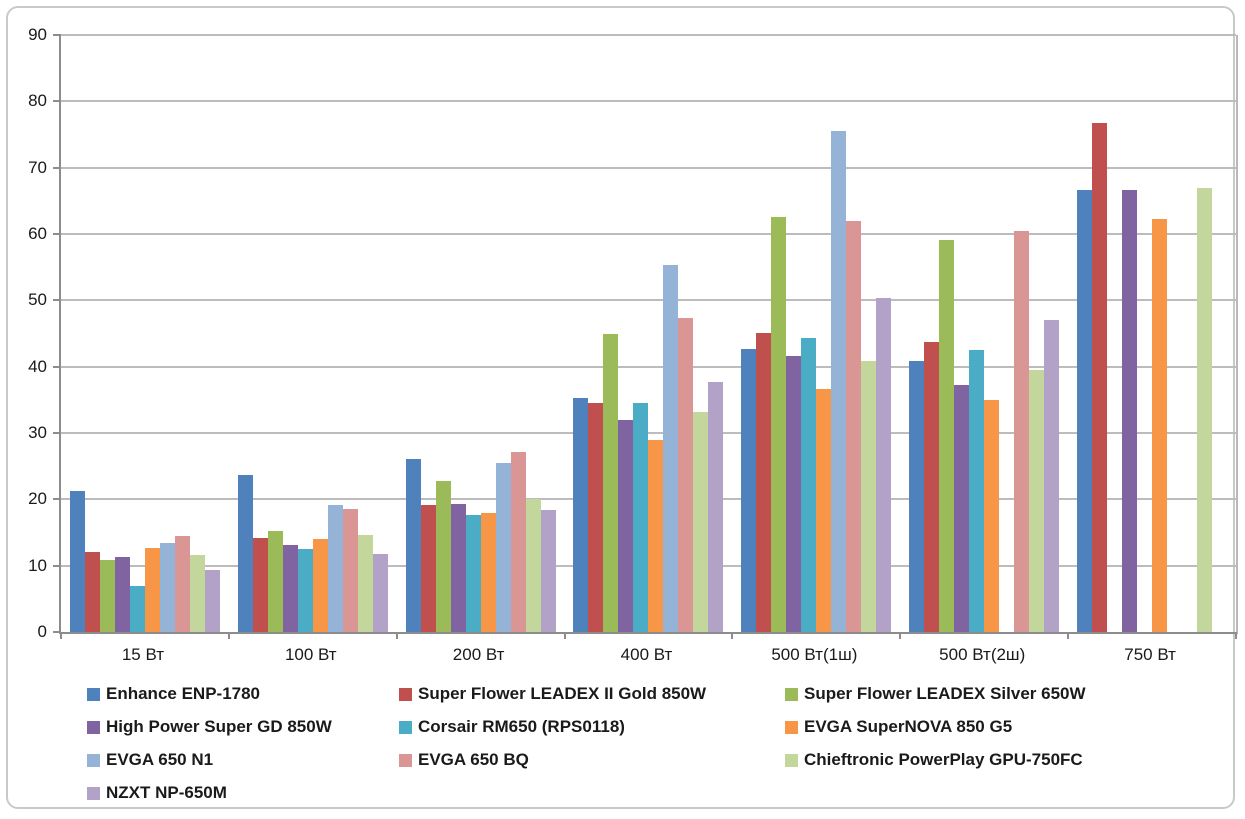 Image resolution: width=1245 pixels, height=819 pixels. I want to click on y-tick-label: 10, so click(37, 565).